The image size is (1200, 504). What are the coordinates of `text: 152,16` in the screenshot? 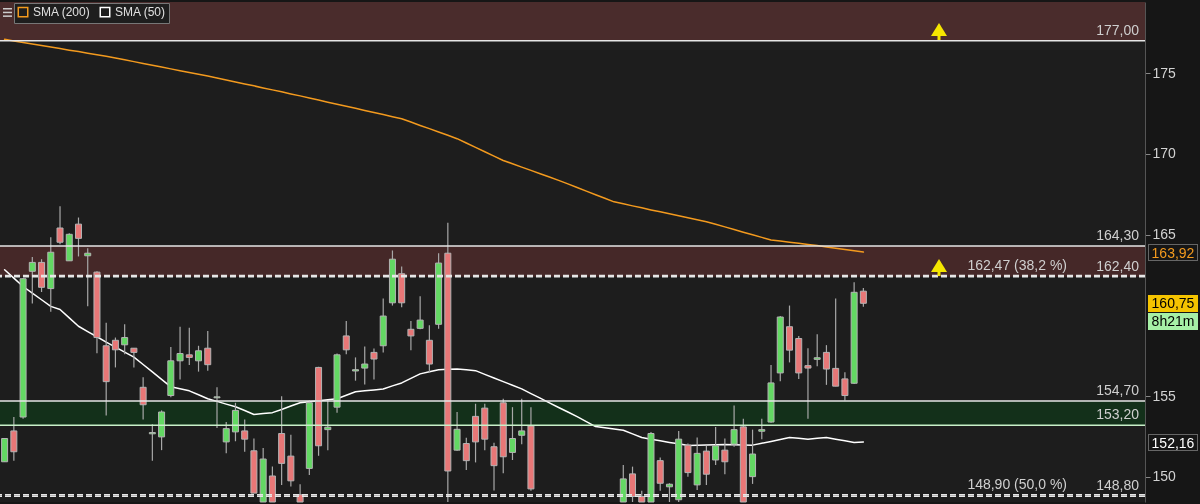 It's located at (1173, 442).